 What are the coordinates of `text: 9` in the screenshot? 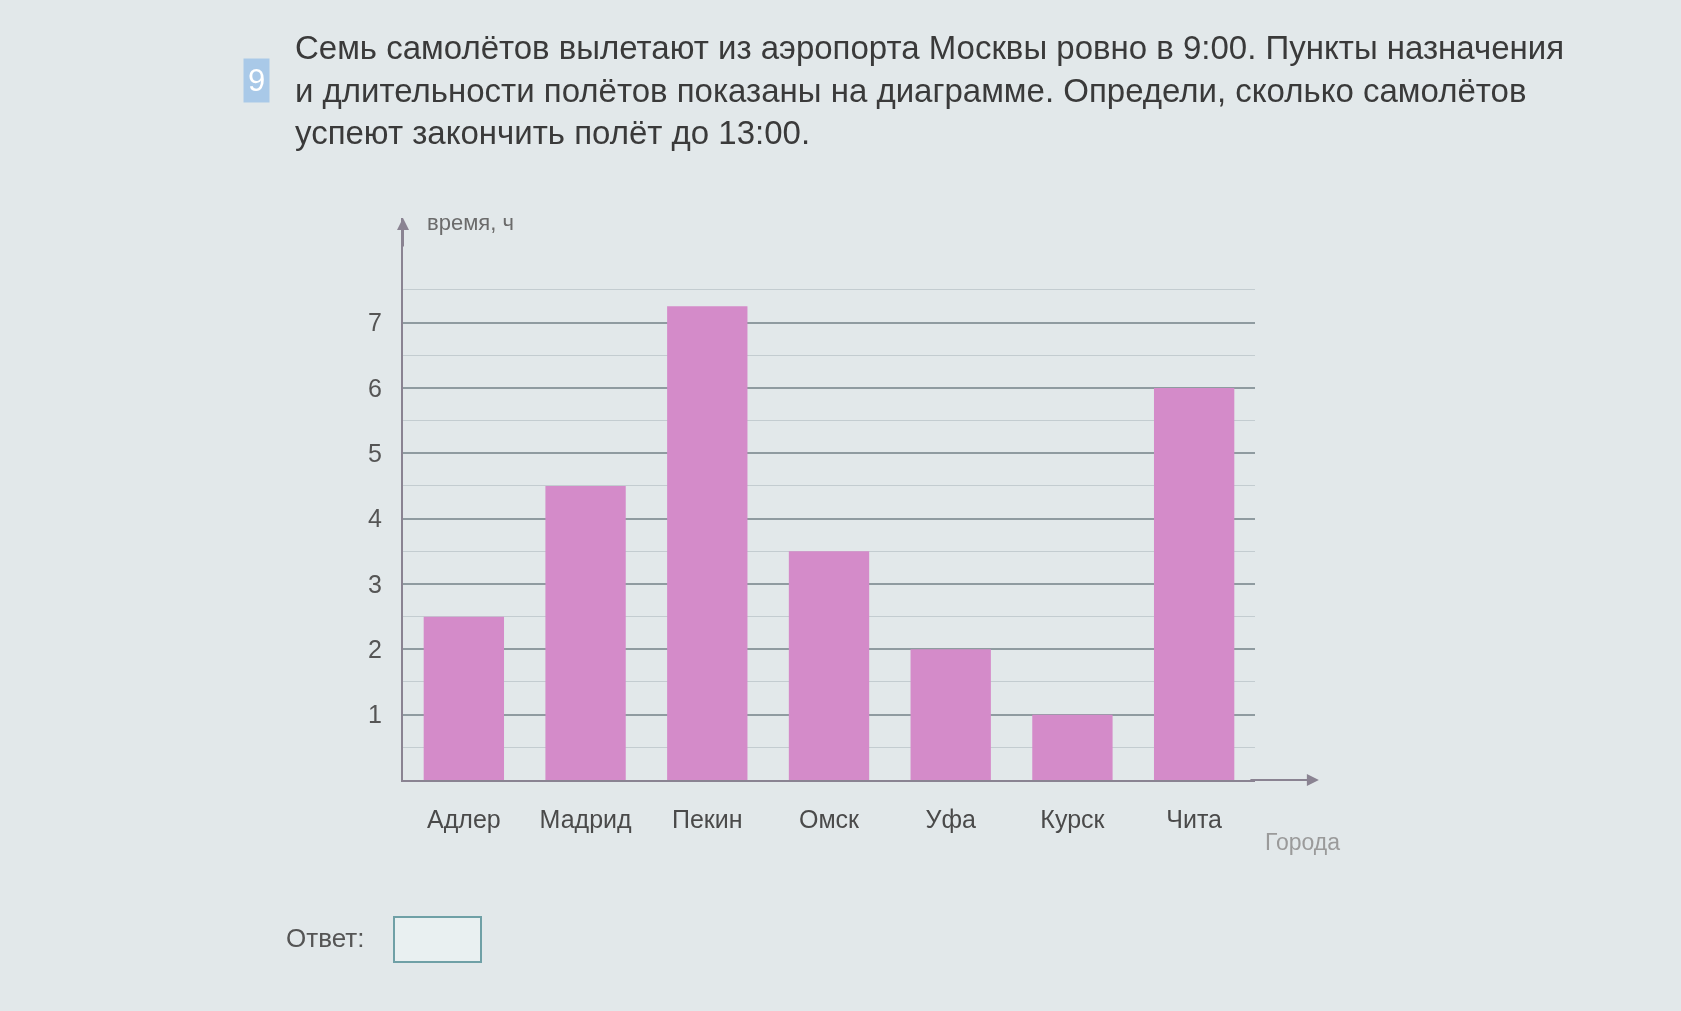 It's located at (257, 80).